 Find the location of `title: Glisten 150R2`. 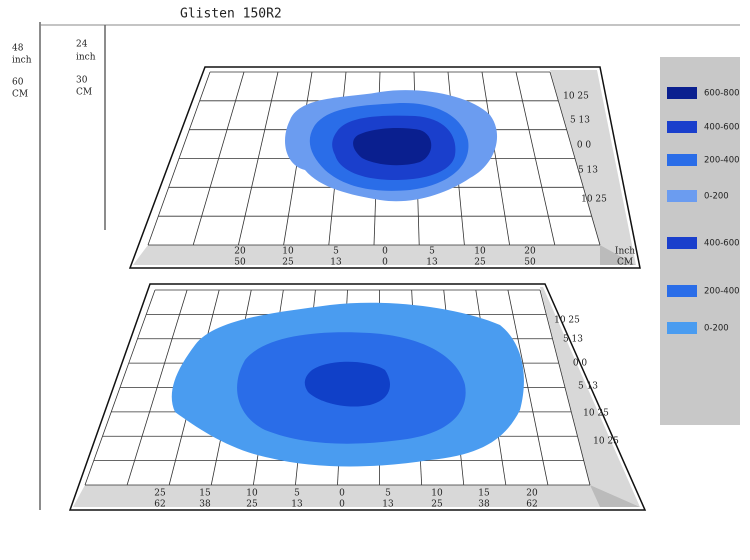

title: Glisten 150R2 is located at coordinates (231, 14).